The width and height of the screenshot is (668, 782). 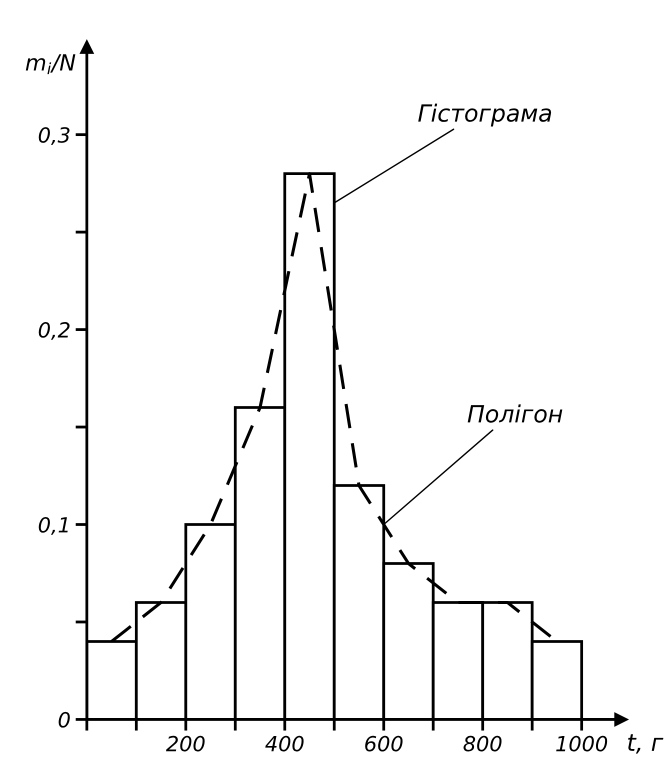 What do you see at coordinates (485, 115) in the screenshot?
I see `annotation: Гістограма` at bounding box center [485, 115].